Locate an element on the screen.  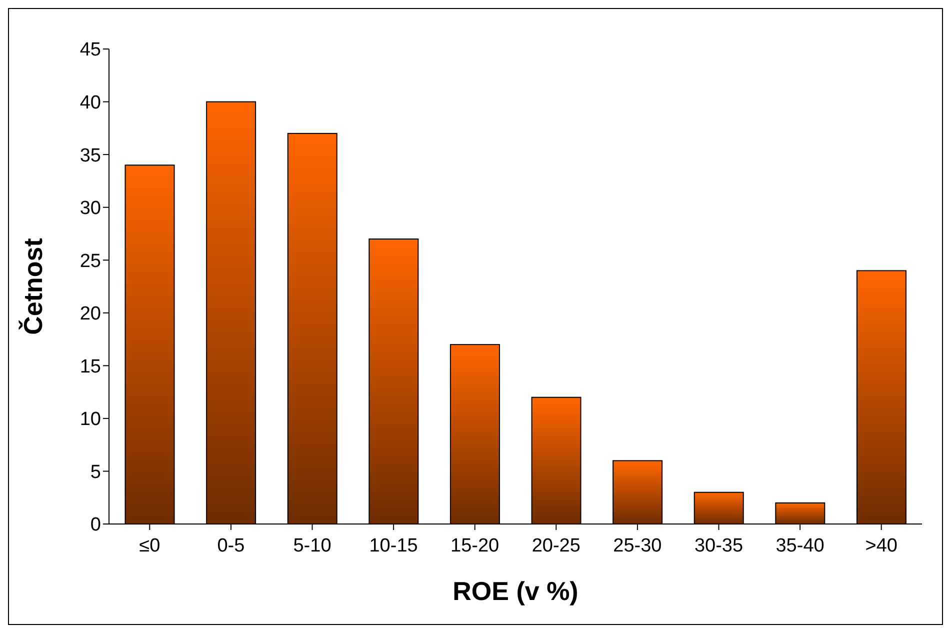
x-tick-label: 15-20 is located at coordinates (475, 545).